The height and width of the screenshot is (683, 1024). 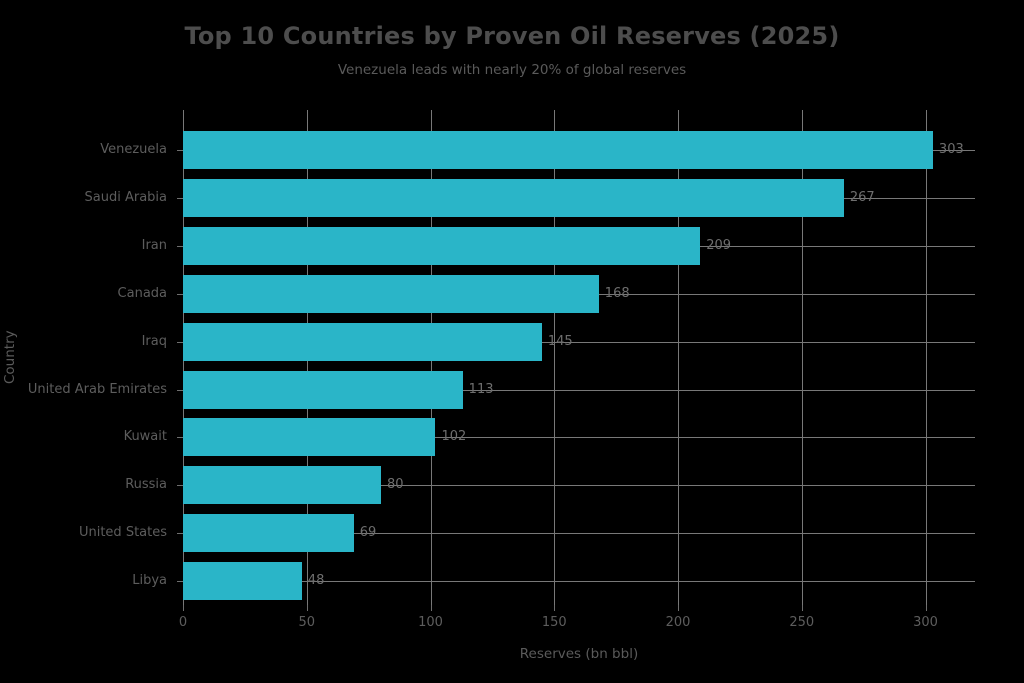 What do you see at coordinates (862, 197) in the screenshot?
I see `bar-value-label: 267` at bounding box center [862, 197].